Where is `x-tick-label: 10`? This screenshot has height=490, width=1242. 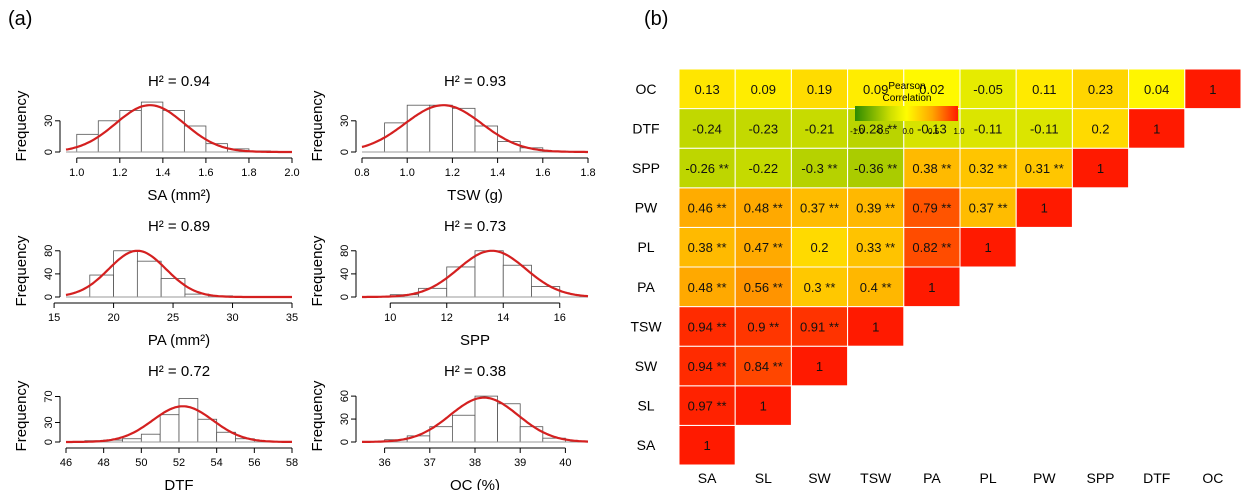
x-tick-label: 10 is located at coordinates (390, 318).